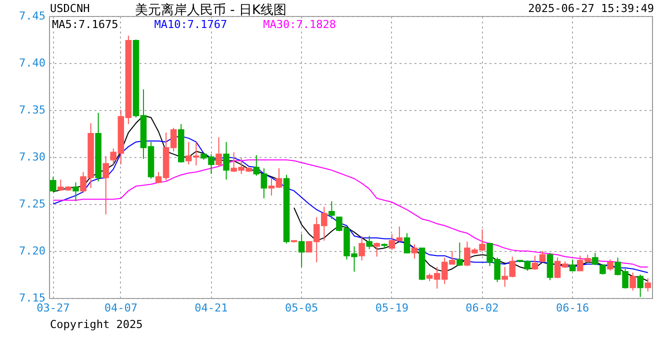 The height and width of the screenshot is (360, 660). What do you see at coordinates (32, 110) in the screenshot?
I see `y-tick-label: 7.35` at bounding box center [32, 110].